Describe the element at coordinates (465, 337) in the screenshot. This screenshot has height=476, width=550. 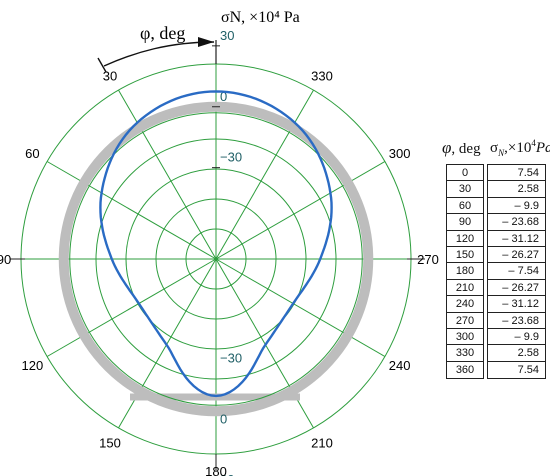
I see `table-cell-phi: 300` at that location.